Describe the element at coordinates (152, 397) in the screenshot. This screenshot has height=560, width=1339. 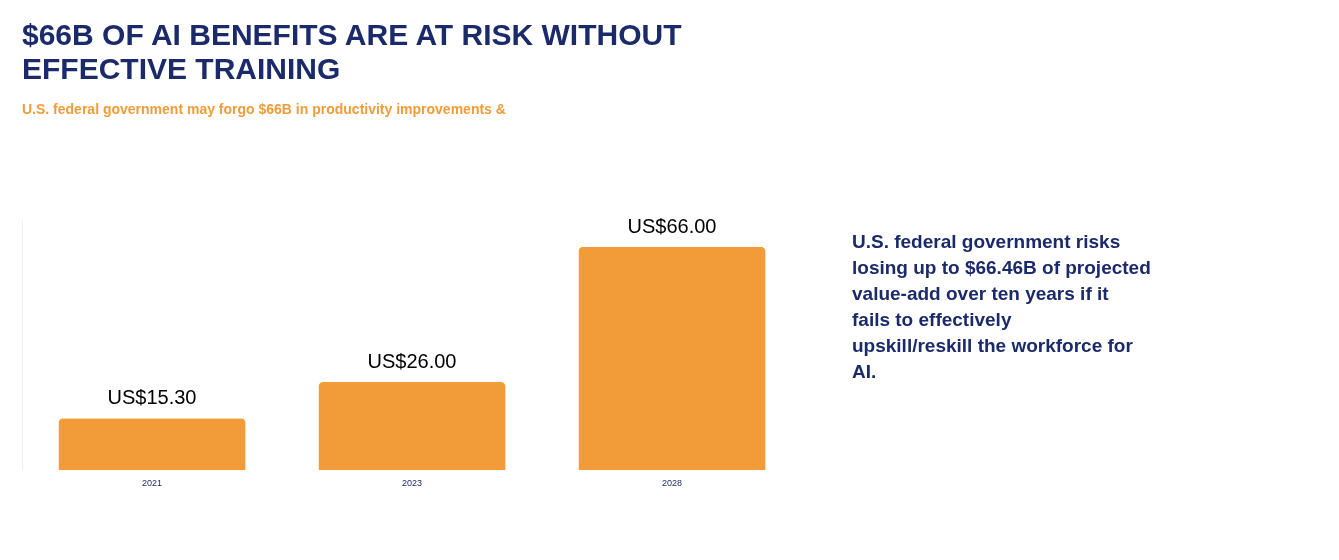
I see `data-label: US$15.30` at that location.